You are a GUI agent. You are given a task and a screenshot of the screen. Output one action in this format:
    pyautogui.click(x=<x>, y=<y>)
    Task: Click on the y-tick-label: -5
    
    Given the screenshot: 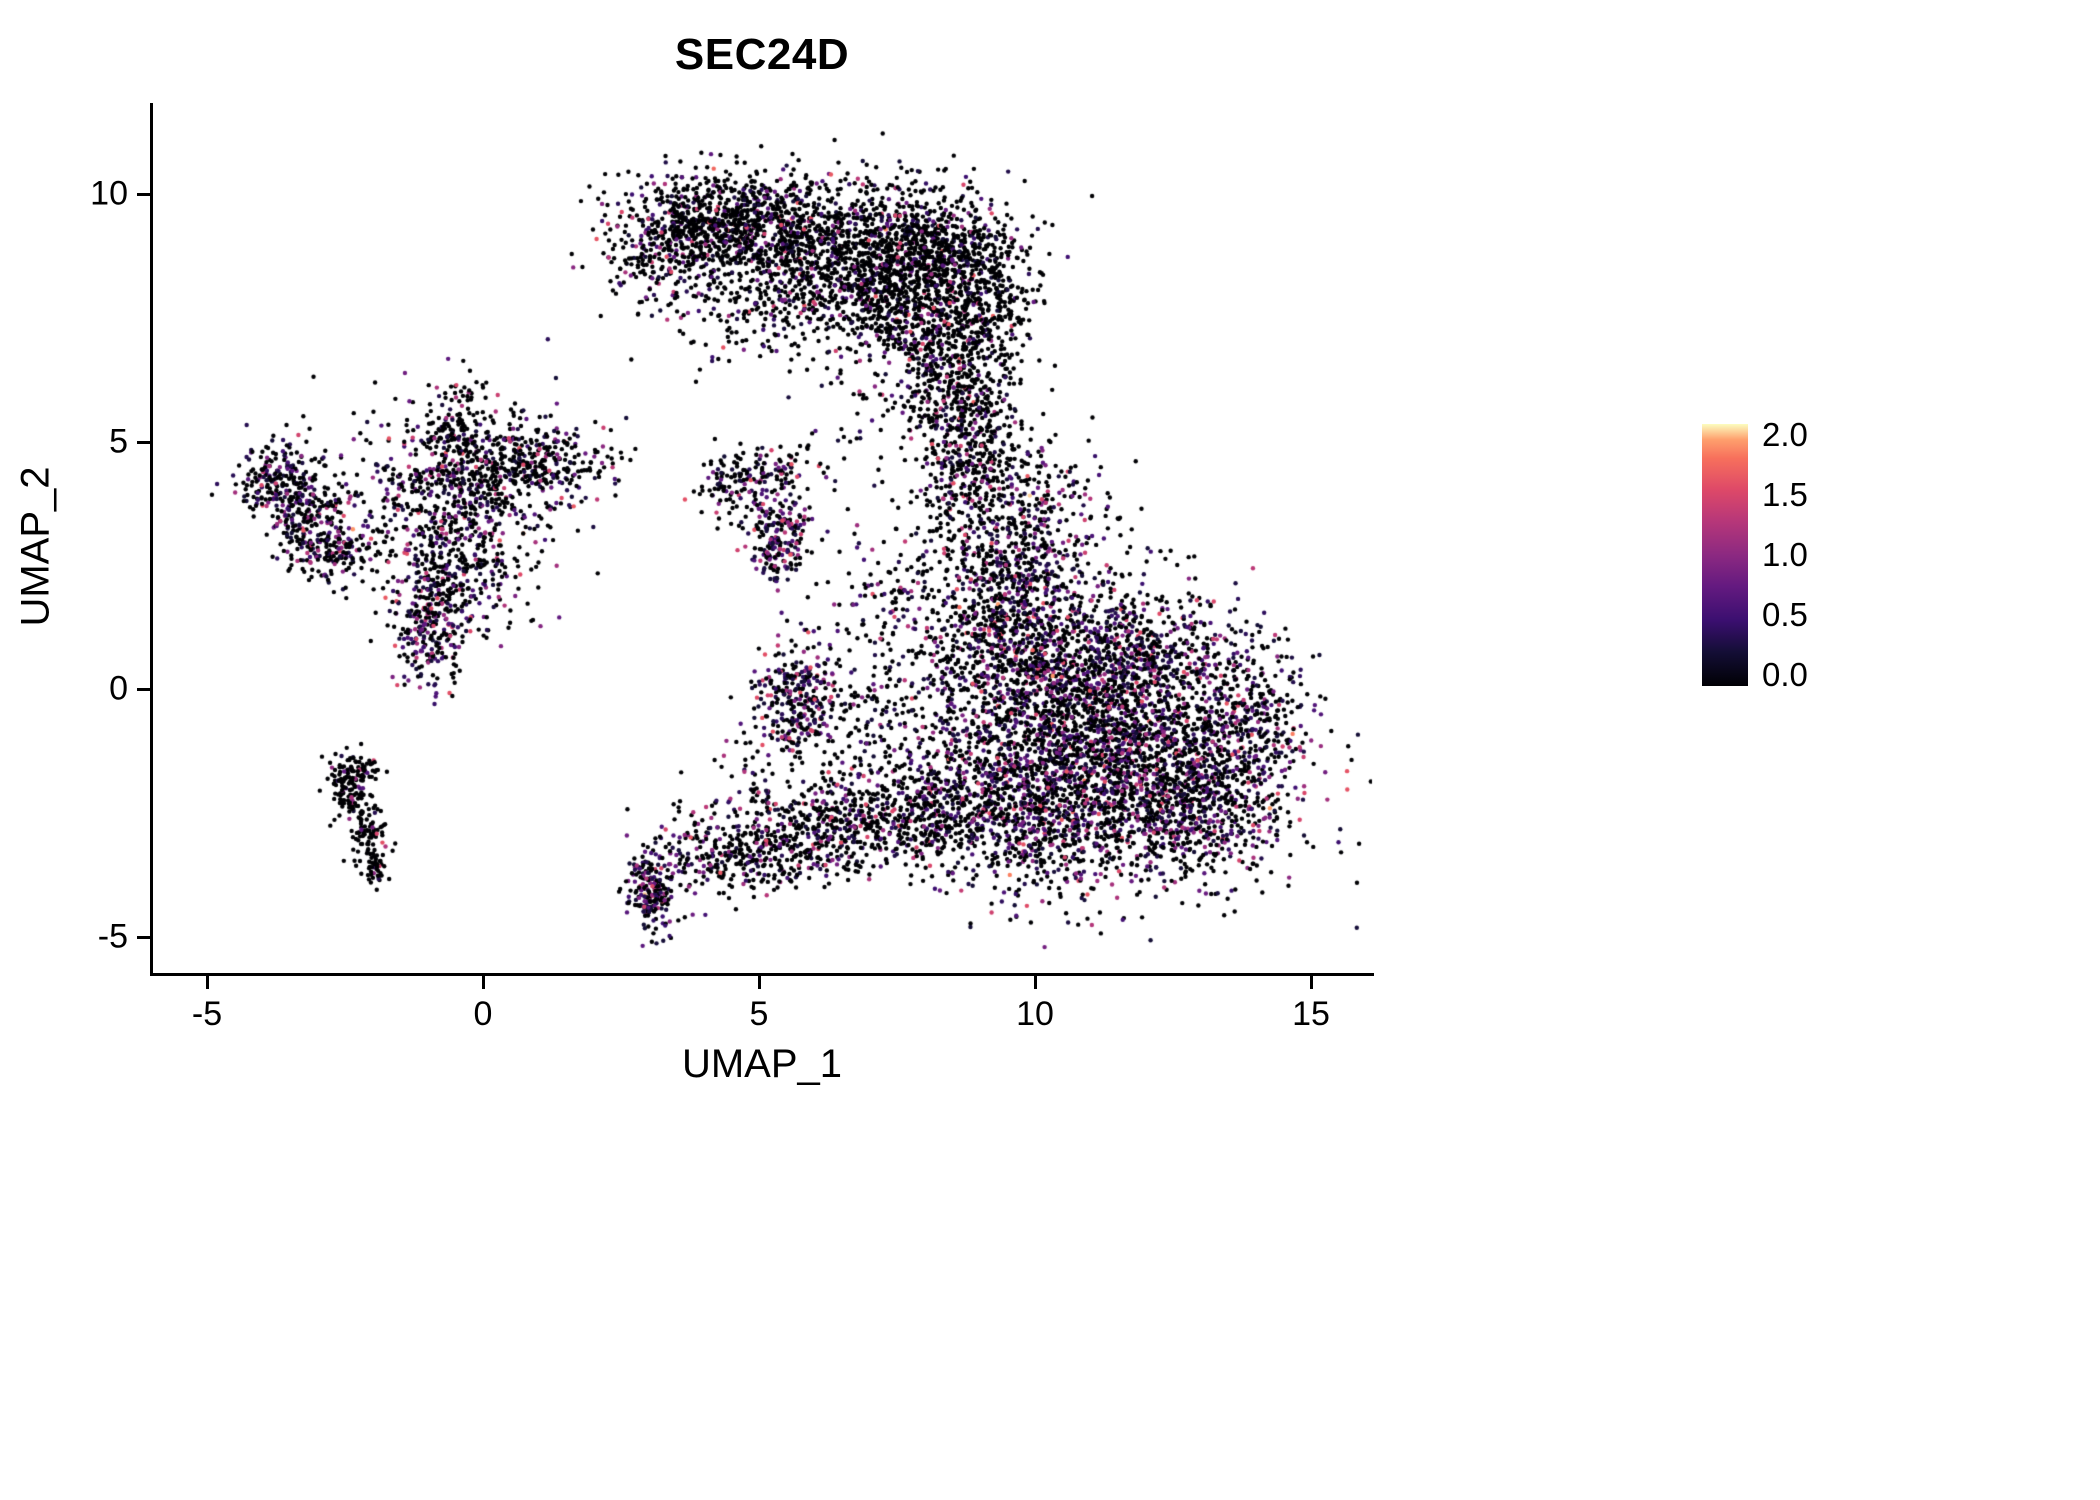 What is the action you would take?
    pyautogui.click(x=112, y=936)
    